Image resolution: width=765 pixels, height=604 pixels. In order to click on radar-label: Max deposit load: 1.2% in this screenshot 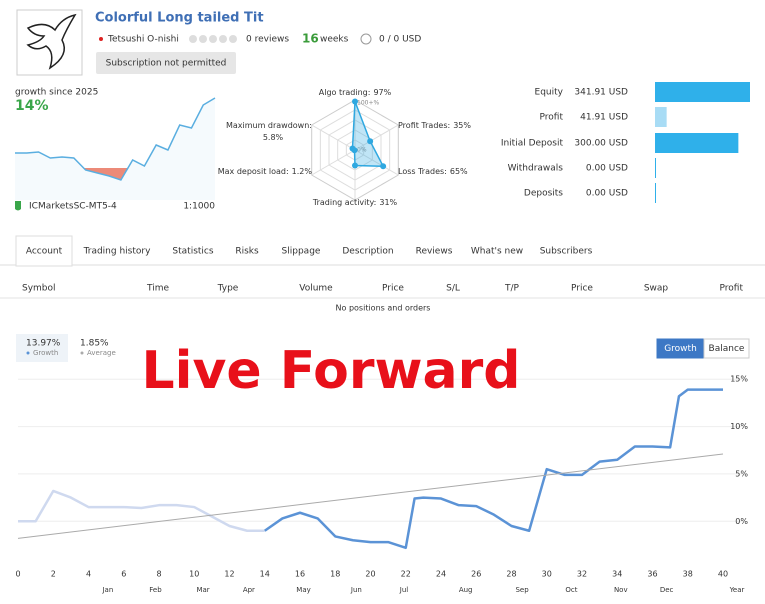, I will do `click(265, 171)`.